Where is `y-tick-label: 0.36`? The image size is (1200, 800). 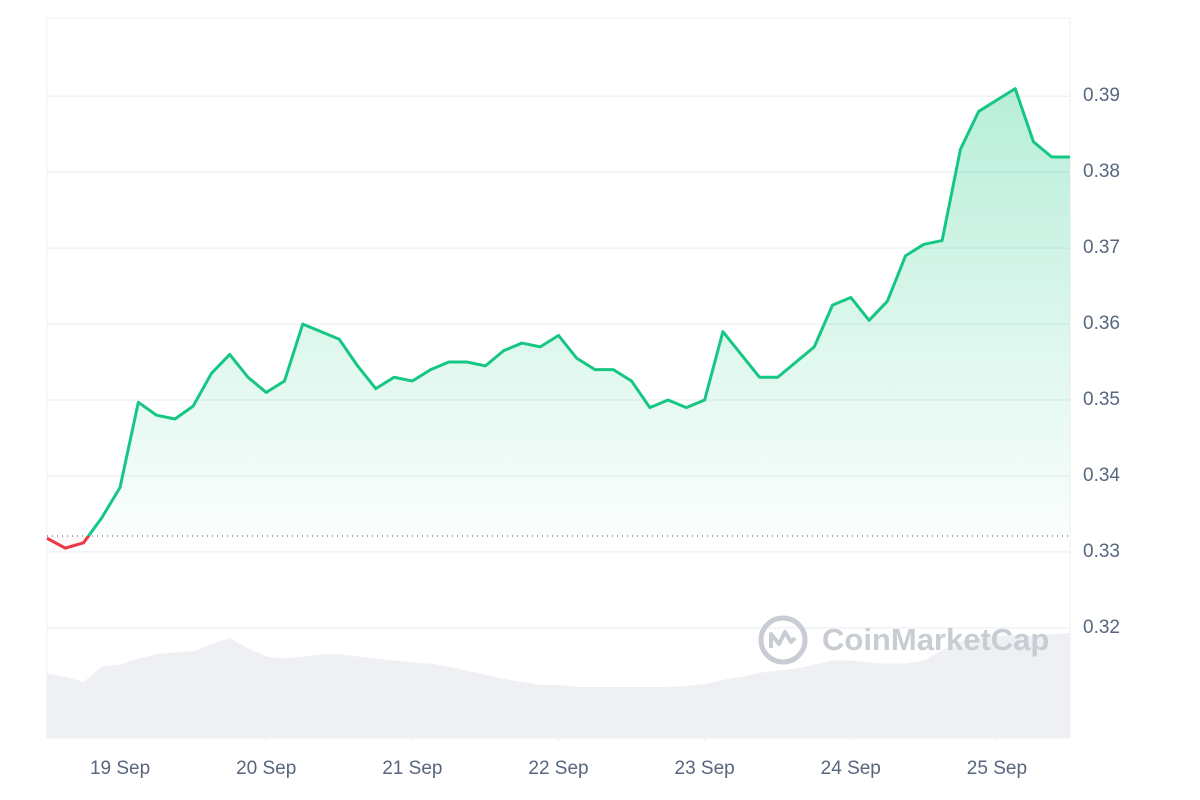
y-tick-label: 0.36 is located at coordinates (1101, 323).